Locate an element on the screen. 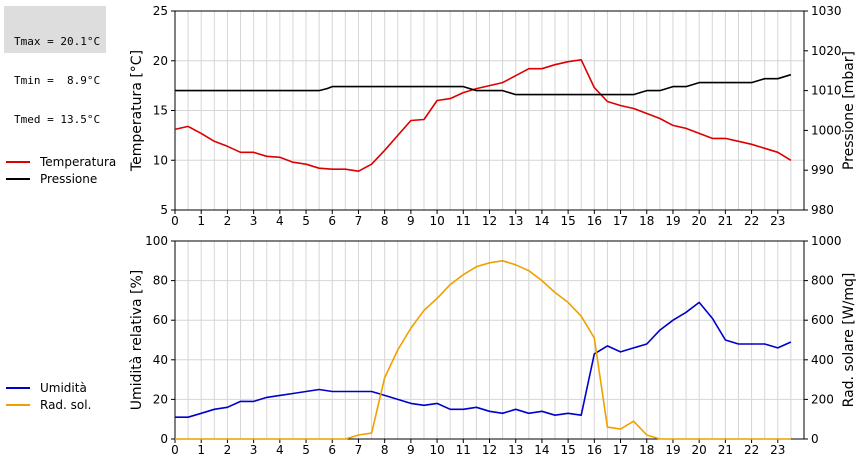  y-tick-label-left: 100 is located at coordinates (156, 241).